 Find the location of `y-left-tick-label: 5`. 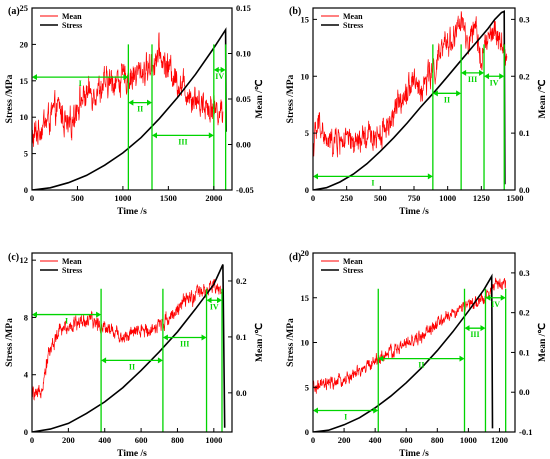

y-left-tick-label: 5 is located at coordinates (307, 387).